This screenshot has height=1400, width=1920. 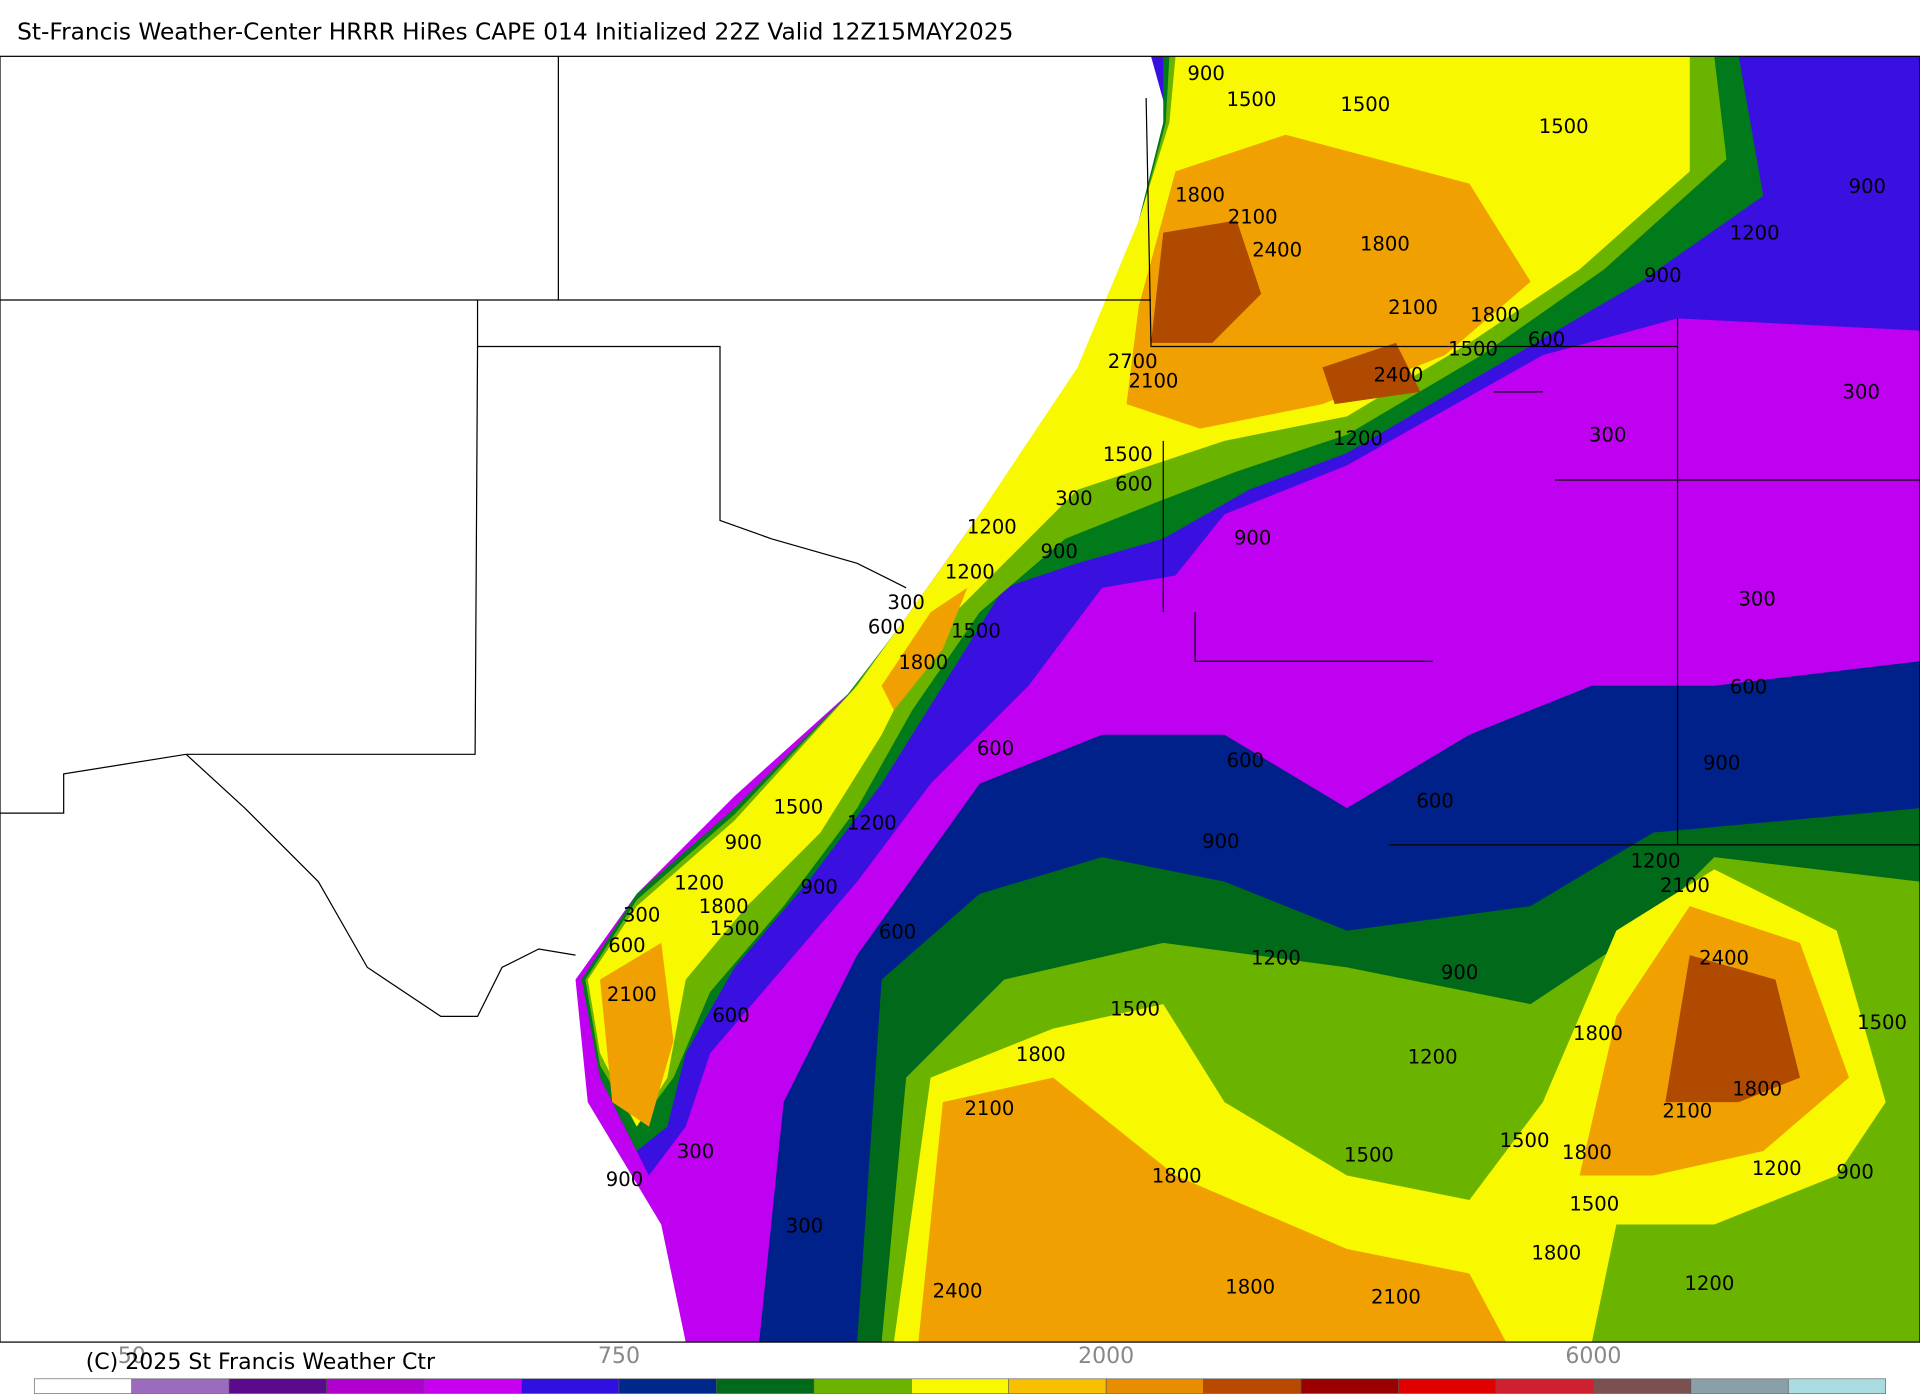 I want to click on colorbar-label: 50, so click(x=132, y=1356).